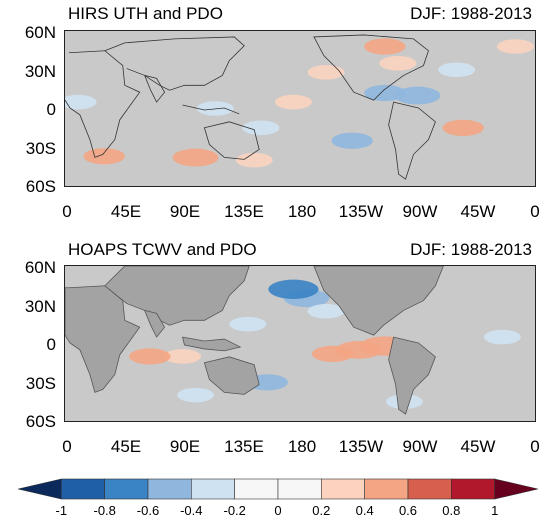 The height and width of the screenshot is (521, 550). I want to click on panel-1-ytick-30s: 30S, so click(40, 148).